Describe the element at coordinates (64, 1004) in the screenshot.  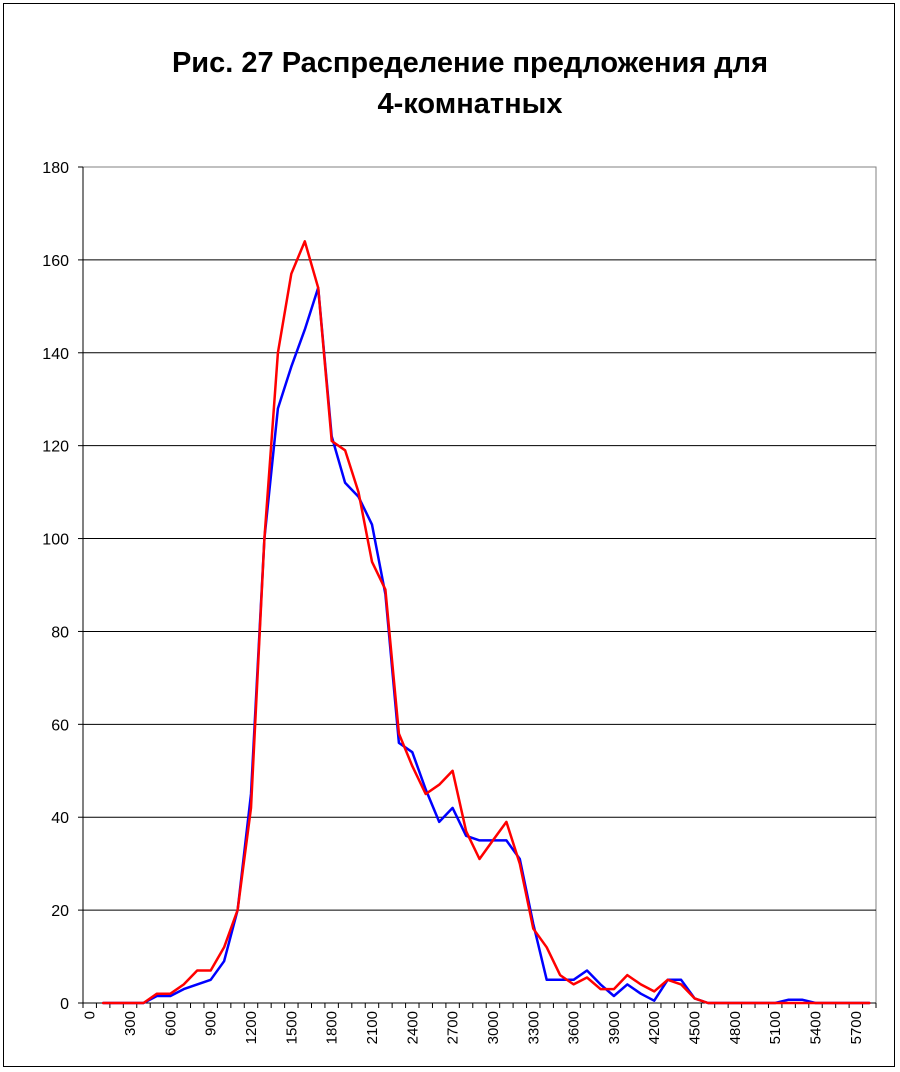
I see `y-tick-label-0: 0` at that location.